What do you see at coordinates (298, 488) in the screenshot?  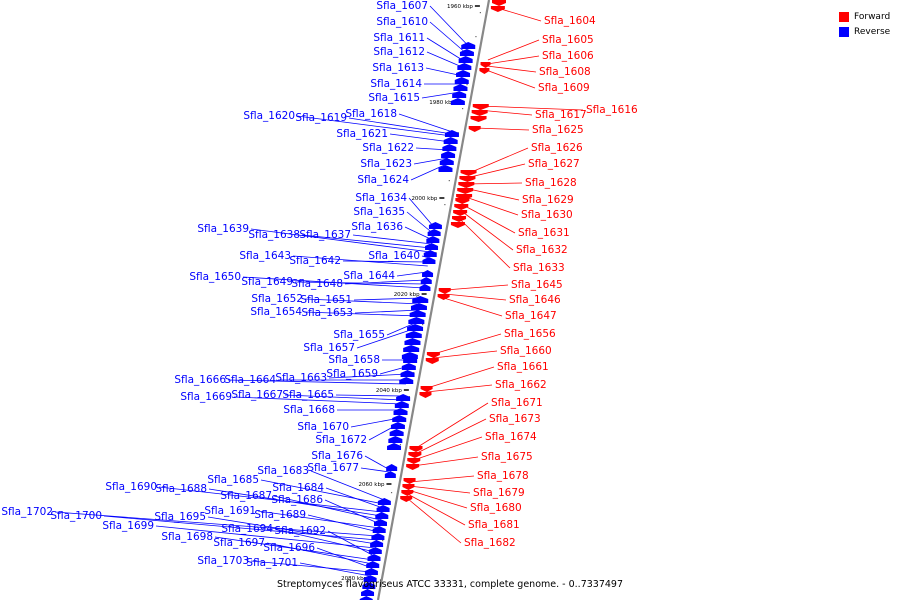 I see `reverse-gene-label: Sfla_1684` at bounding box center [298, 488].